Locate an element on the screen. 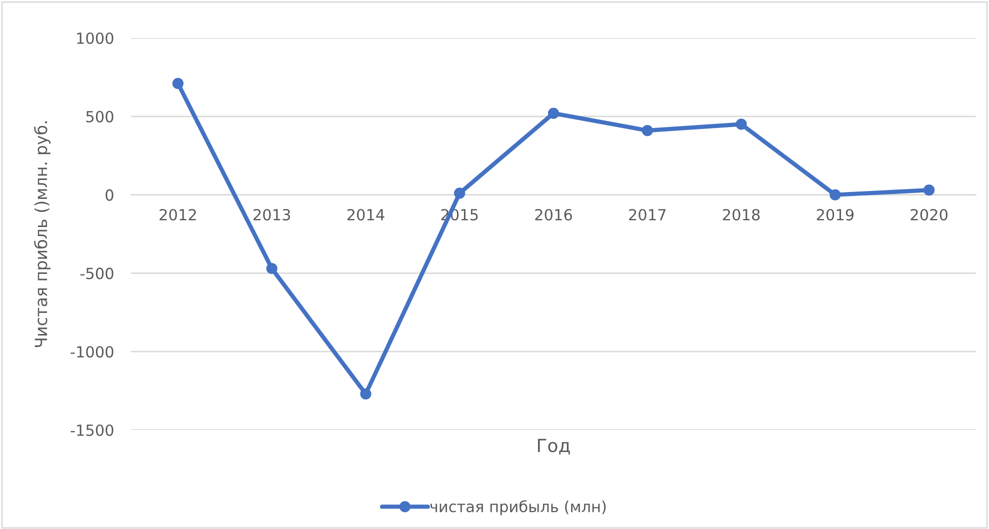 This screenshot has height=529, width=989. x-tick-label: 2016 is located at coordinates (553, 214).